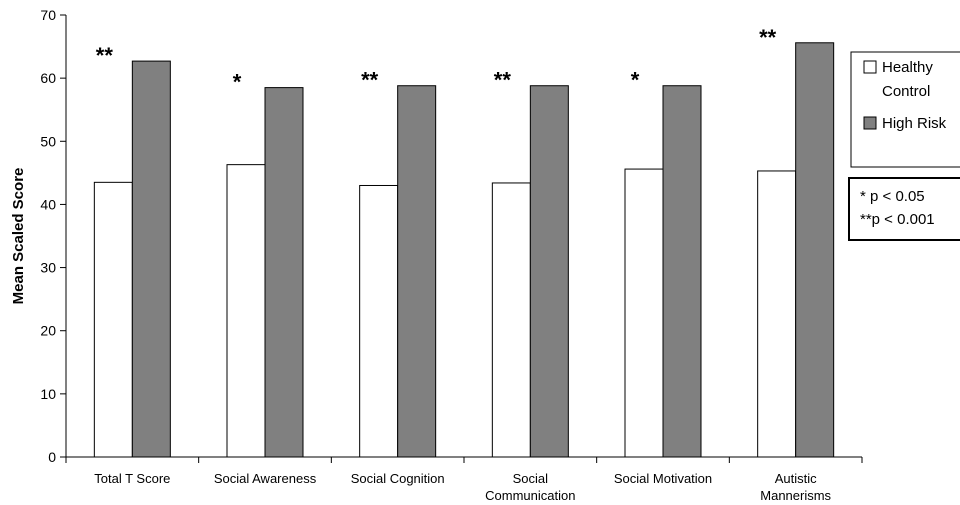 This screenshot has width=960, height=505. I want to click on legend-label: Healthy Control, so click(907, 79).